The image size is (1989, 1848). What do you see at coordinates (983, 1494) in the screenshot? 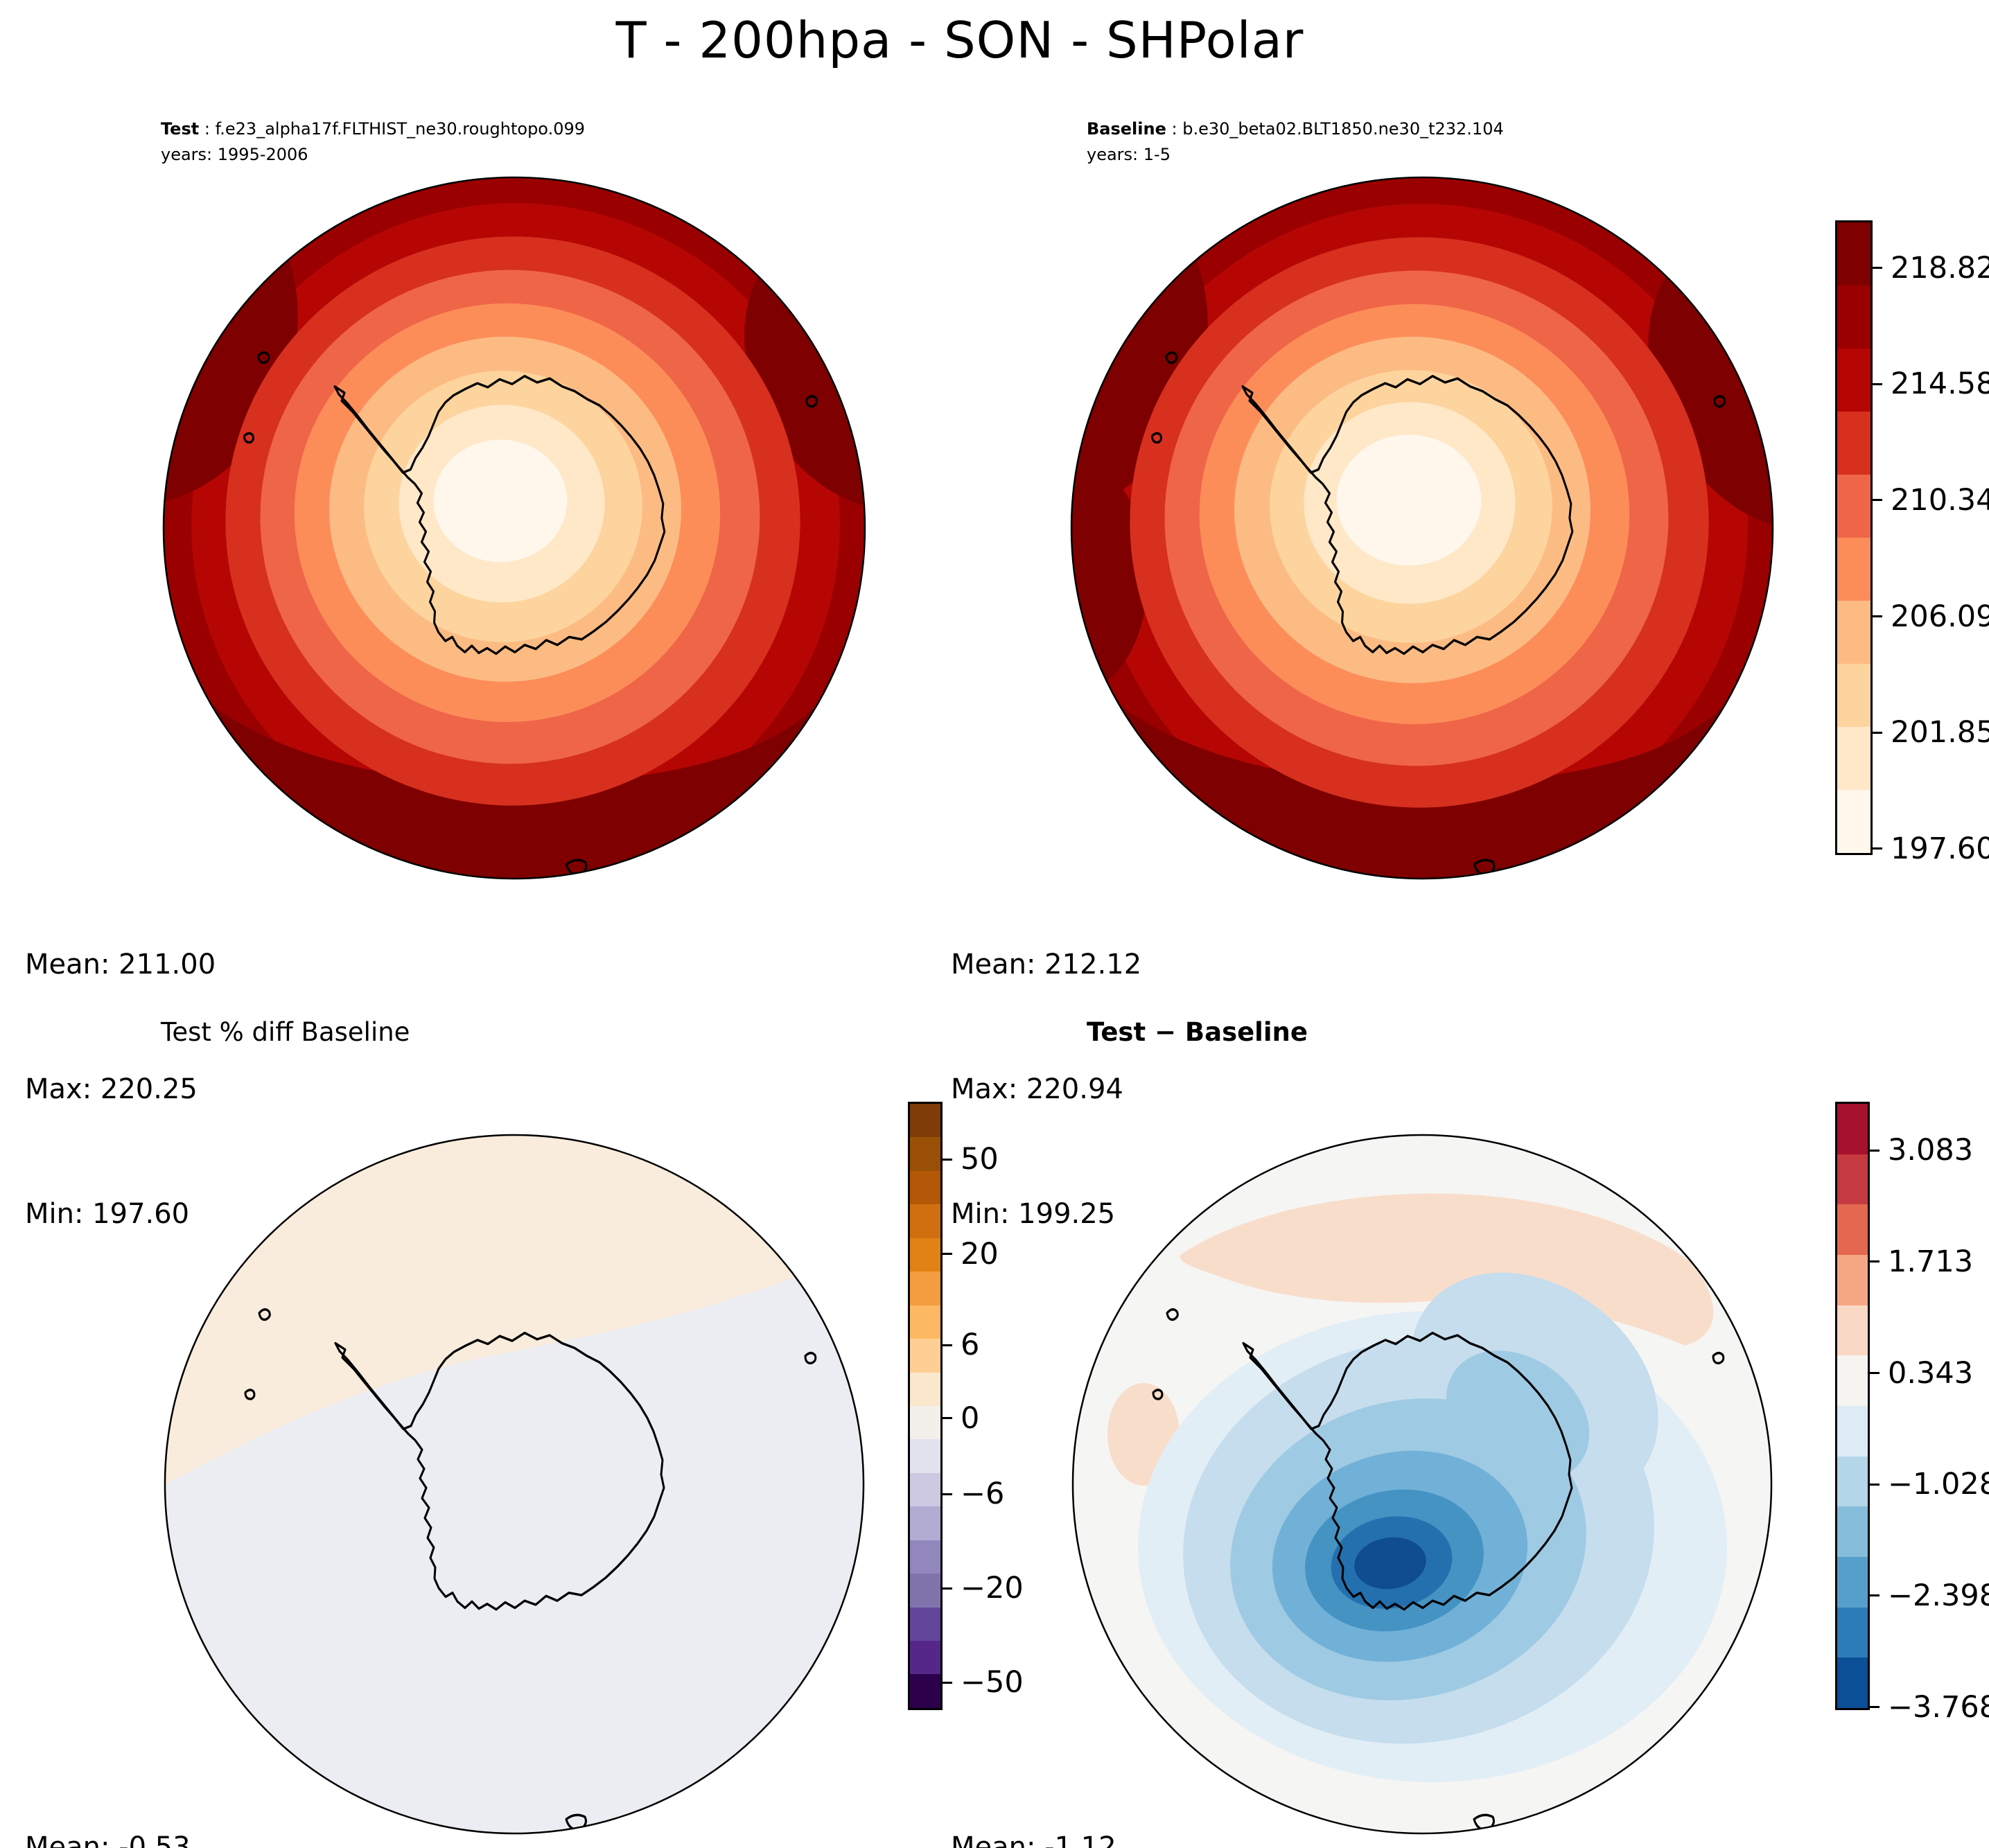
I see `tick-label: −6` at bounding box center [983, 1494].